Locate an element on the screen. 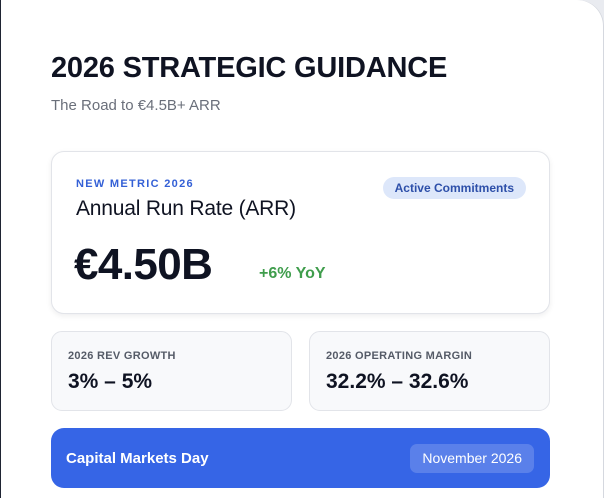 The image size is (604, 498). status-badge: Active Commitments is located at coordinates (454, 188).